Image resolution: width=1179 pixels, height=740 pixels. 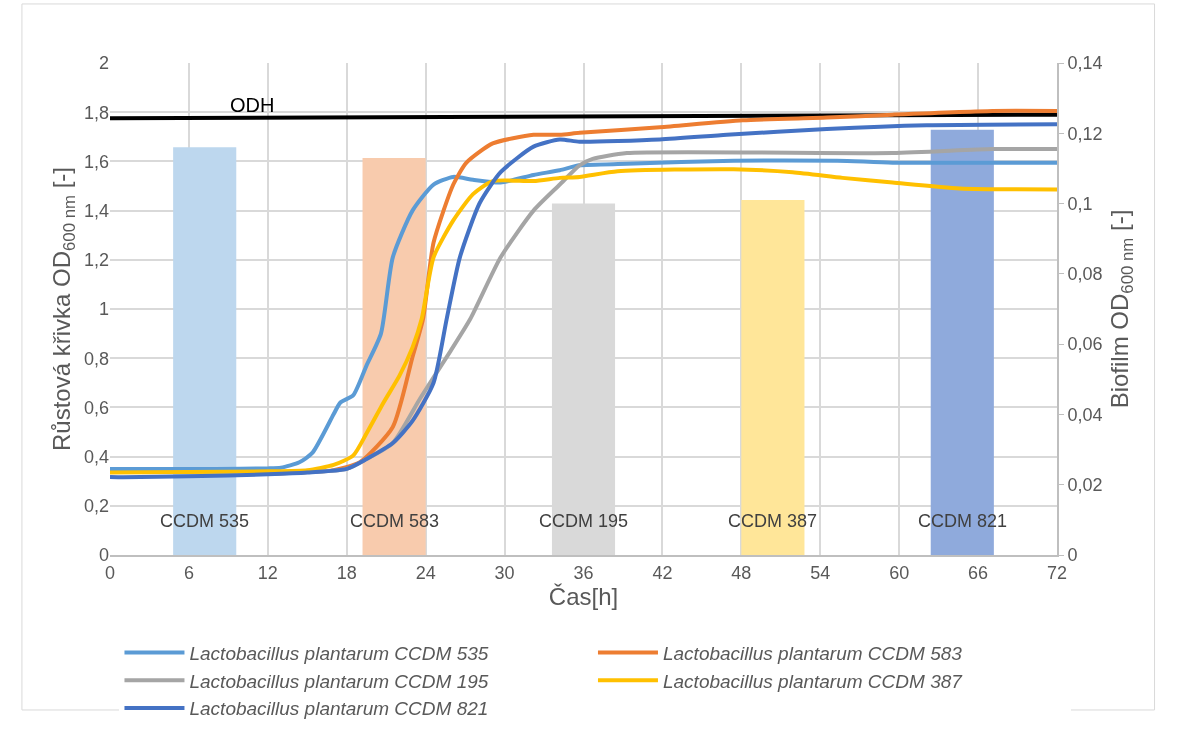 What do you see at coordinates (346, 572) in the screenshot?
I see `x-tick-label: 18` at bounding box center [346, 572].